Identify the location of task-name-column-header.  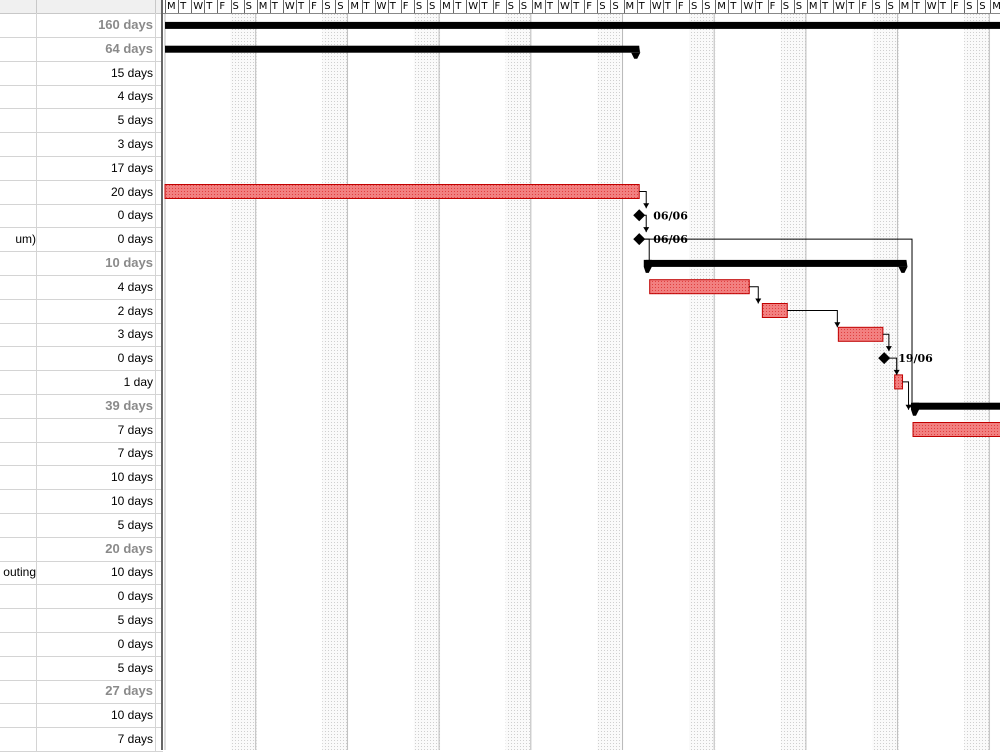
(18, 6).